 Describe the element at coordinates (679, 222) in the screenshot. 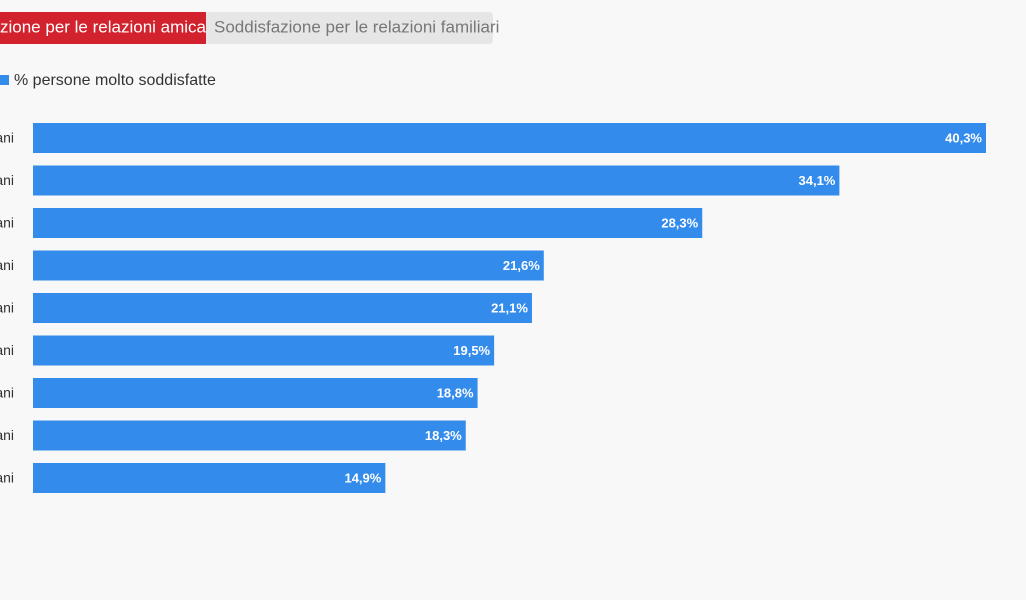

I see `value-label: 28,3%` at that location.